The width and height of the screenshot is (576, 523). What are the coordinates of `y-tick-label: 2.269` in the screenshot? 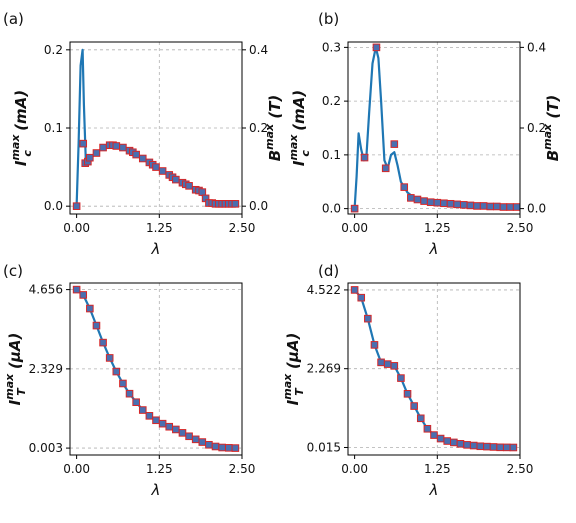 It's located at (324, 369).